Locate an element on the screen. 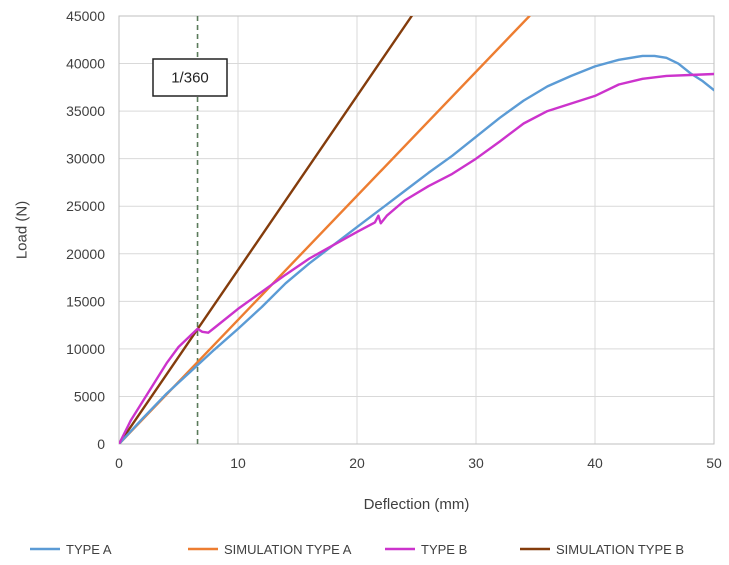  y-tick-label: 40000 is located at coordinates (85, 64).